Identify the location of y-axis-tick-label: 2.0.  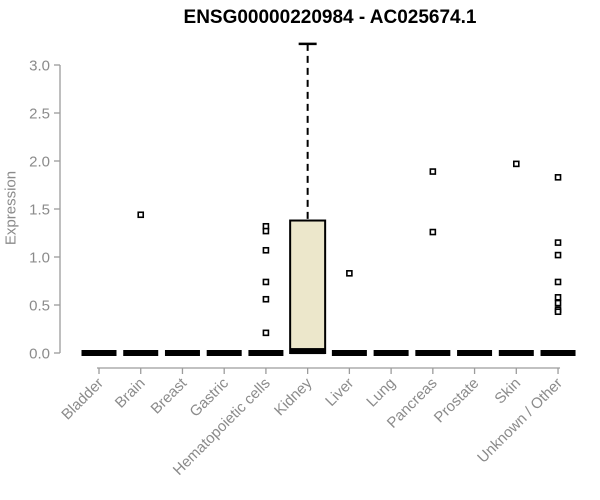
(39, 161).